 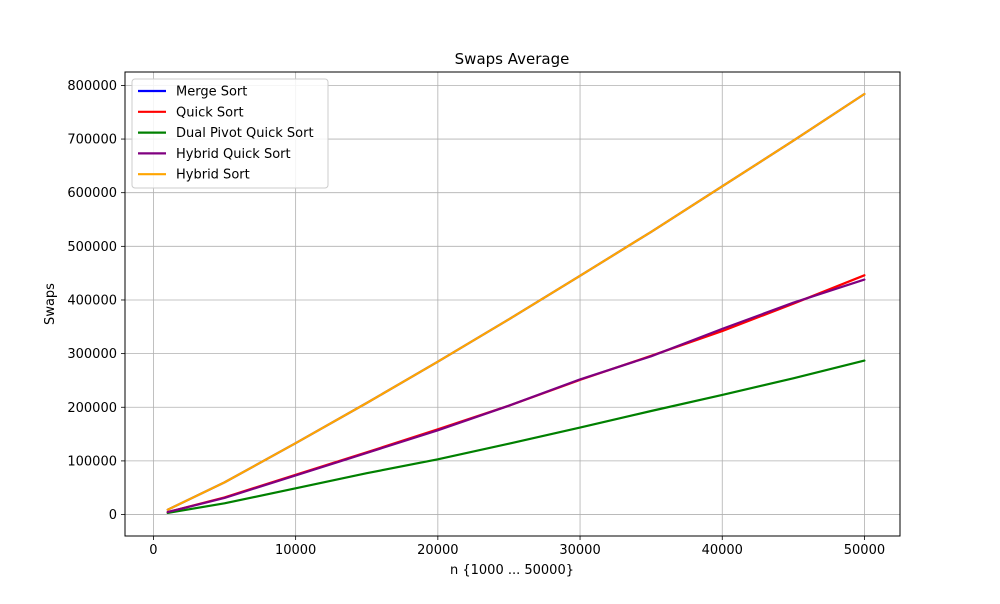 What do you see at coordinates (92, 408) in the screenshot?
I see `y-tick-label: 200000` at bounding box center [92, 408].